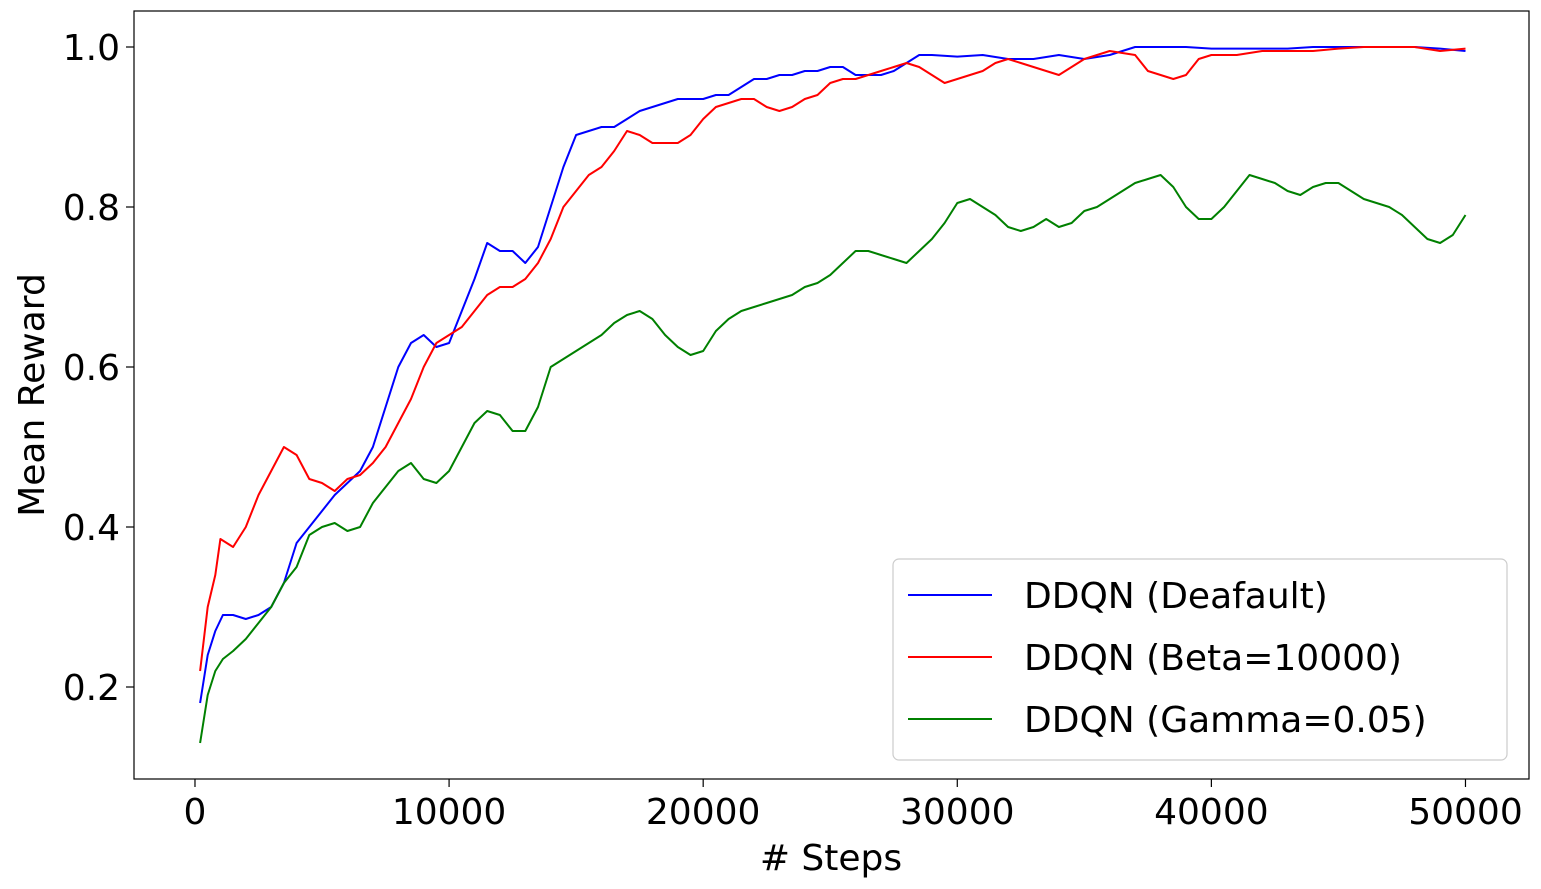 The width and height of the screenshot is (1541, 889). I want to click on x-axis-title: # Steps, so click(831, 858).